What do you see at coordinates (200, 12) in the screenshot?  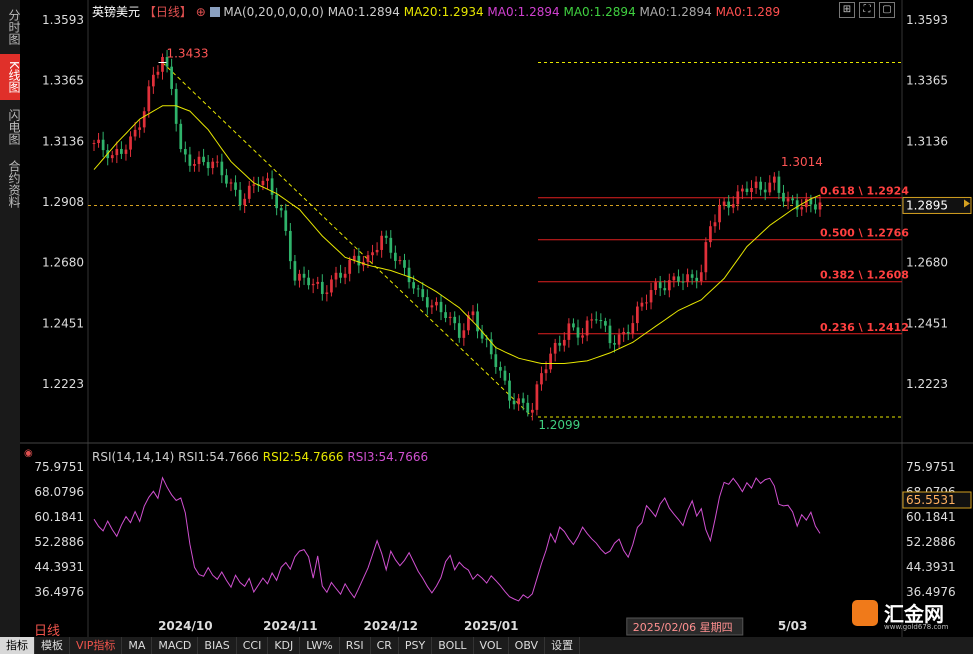 I see `add-indicator-icon: ⊕` at bounding box center [200, 12].